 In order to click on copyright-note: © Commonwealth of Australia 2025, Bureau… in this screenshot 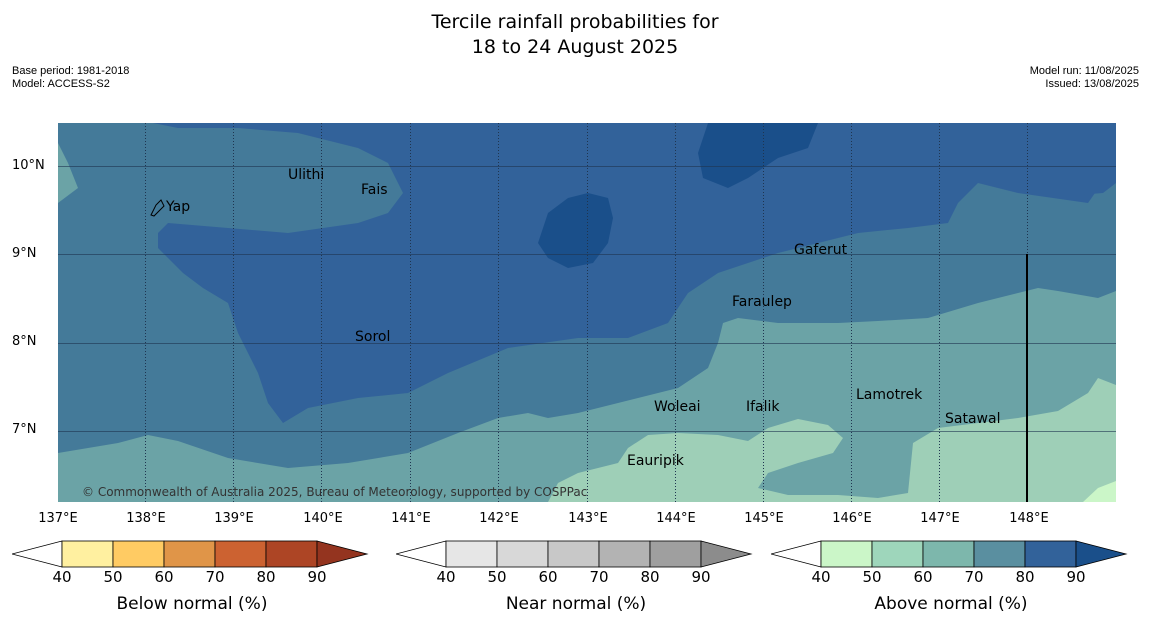, I will do `click(335, 492)`.